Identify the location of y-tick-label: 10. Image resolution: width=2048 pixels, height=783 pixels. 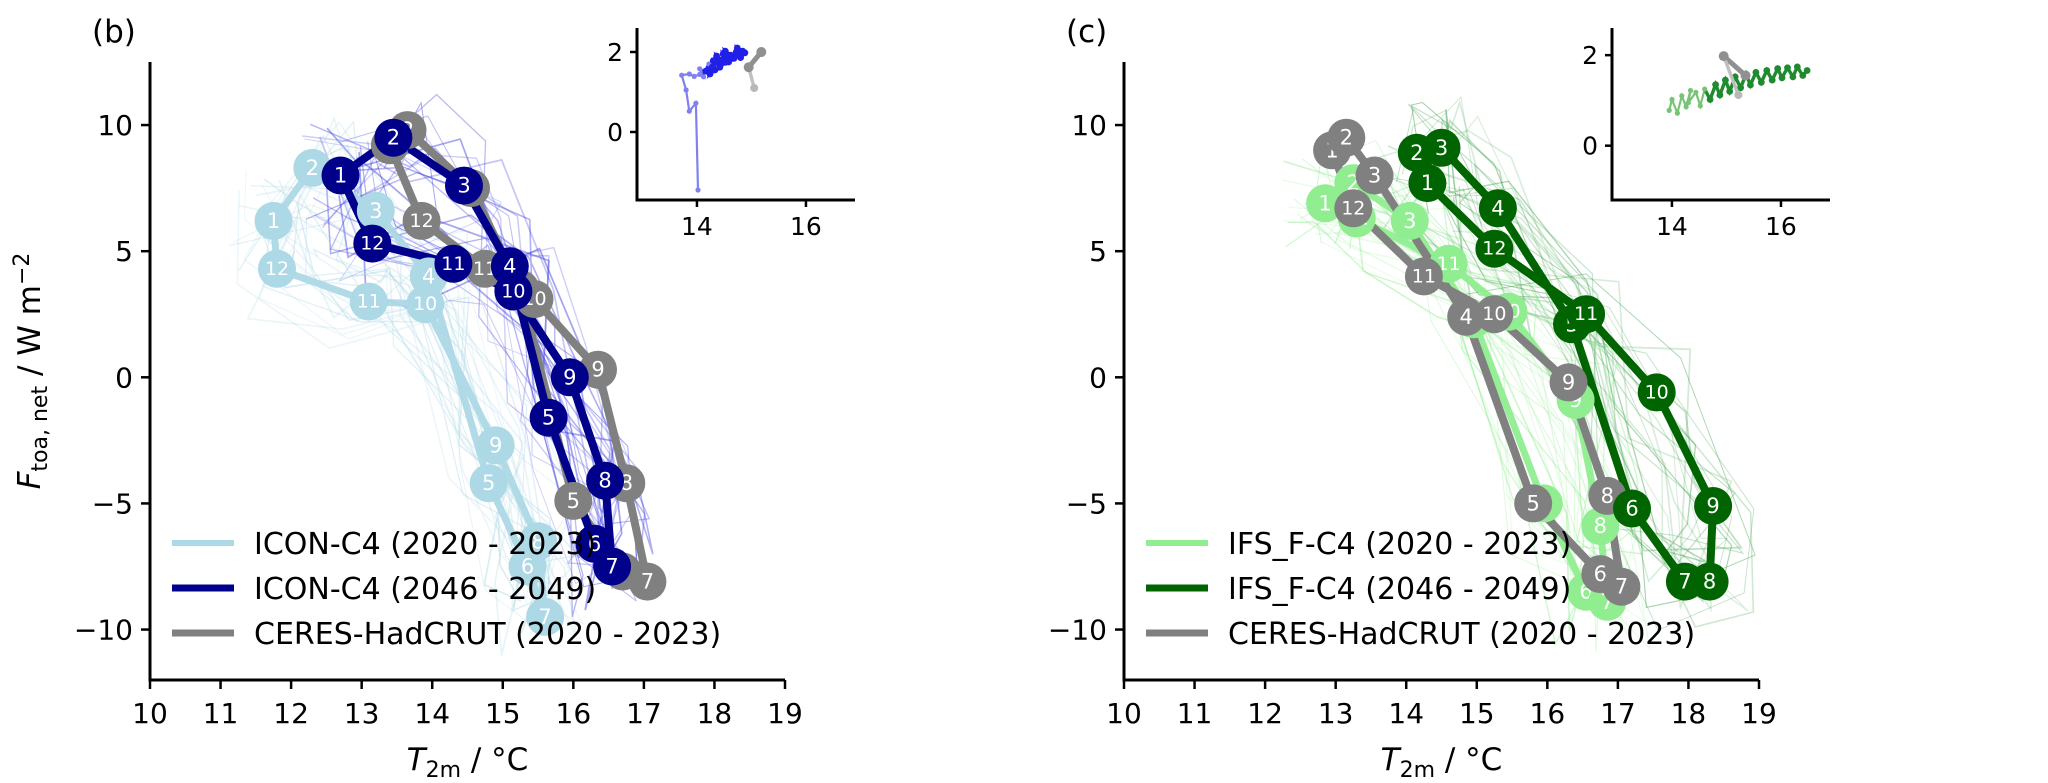
(1089, 125).